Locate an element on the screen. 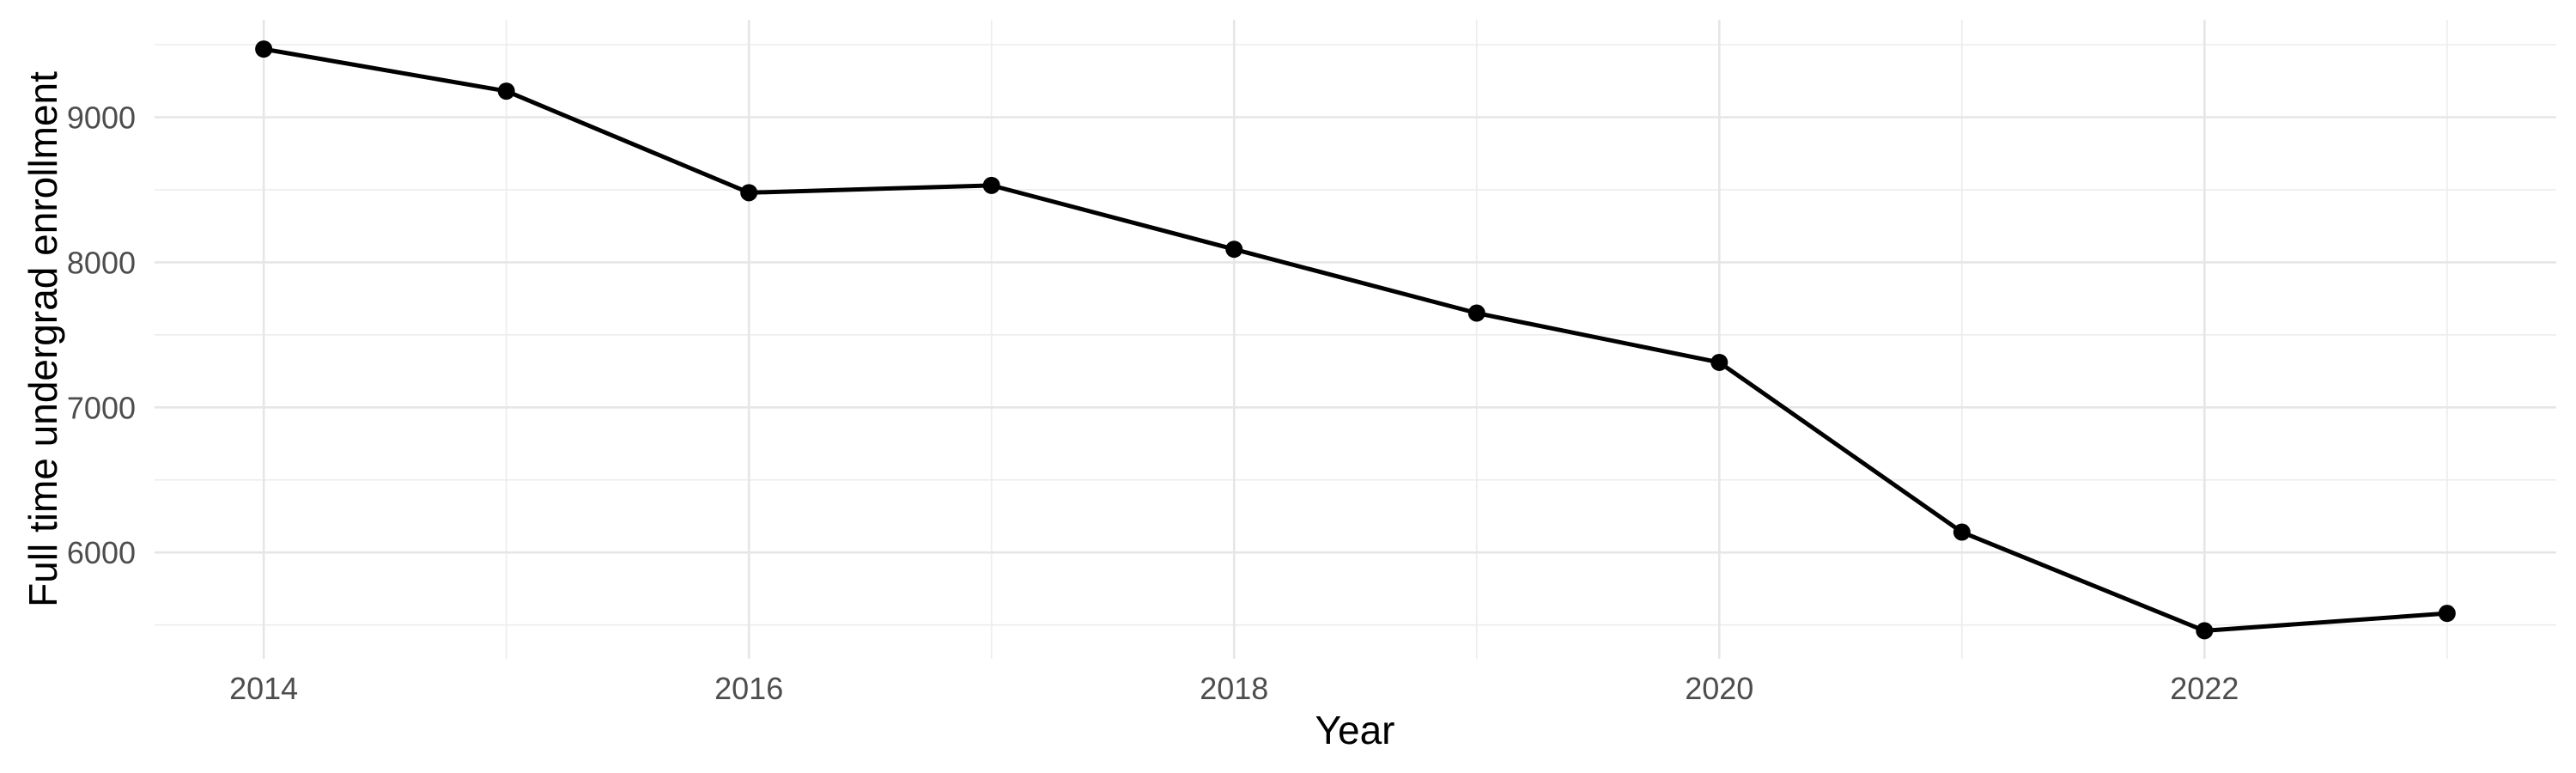 Image resolution: width=2576 pixels, height=773 pixels. y-tick-label: 7000 is located at coordinates (101, 407).